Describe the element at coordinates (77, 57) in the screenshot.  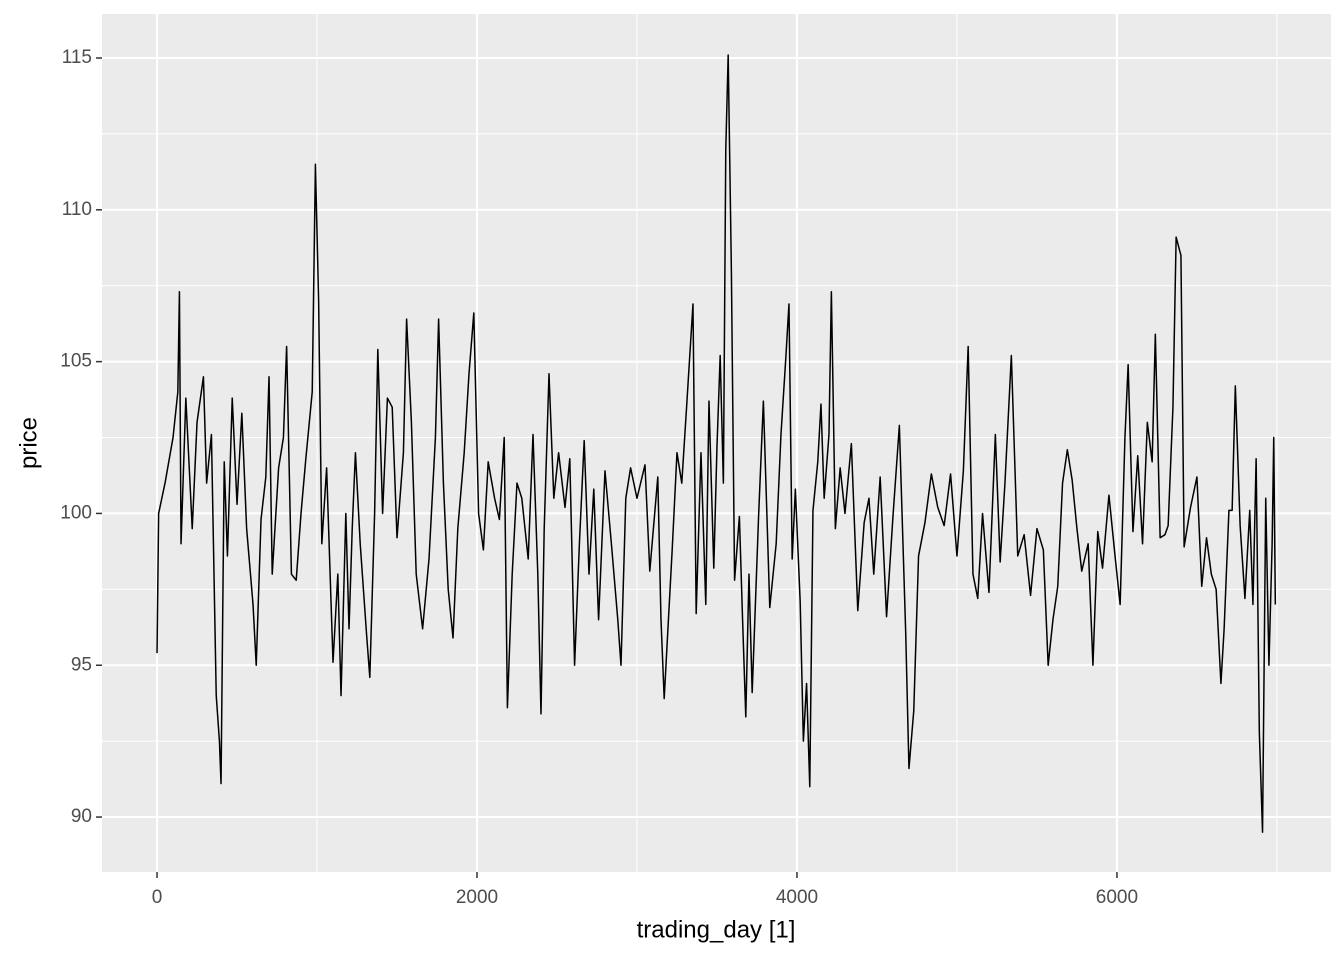
I see `y-tick-label: 115` at that location.